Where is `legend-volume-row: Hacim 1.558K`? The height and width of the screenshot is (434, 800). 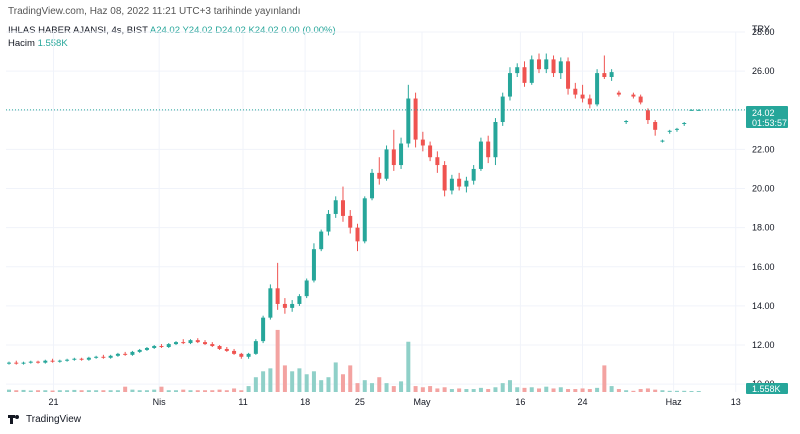
legend-volume-row: Hacim 1.558K is located at coordinates (172, 43).